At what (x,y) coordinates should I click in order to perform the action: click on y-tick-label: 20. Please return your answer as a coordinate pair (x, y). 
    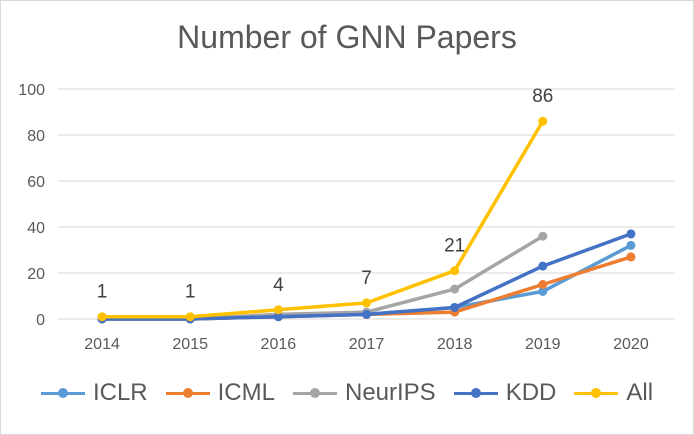
    Looking at the image, I should click on (36, 274).